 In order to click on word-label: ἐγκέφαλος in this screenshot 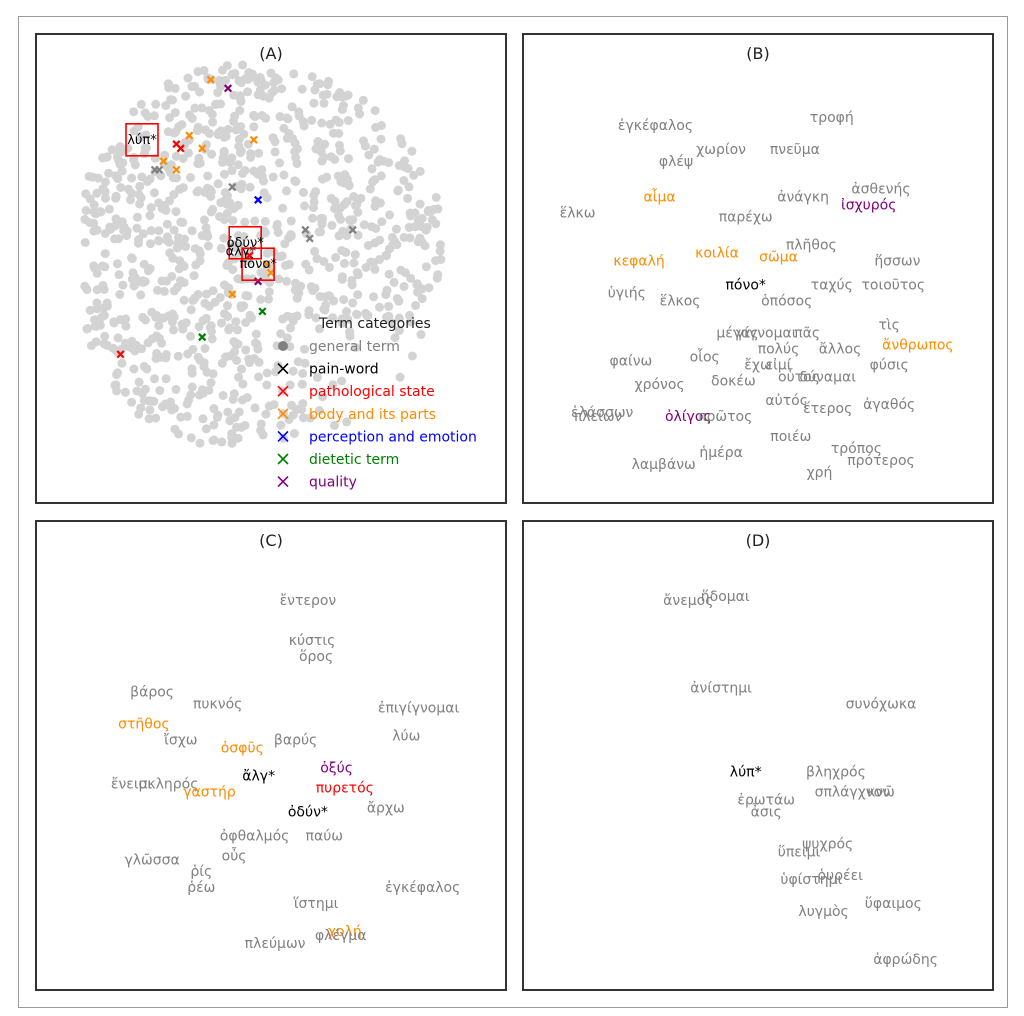, I will do `click(422, 888)`.